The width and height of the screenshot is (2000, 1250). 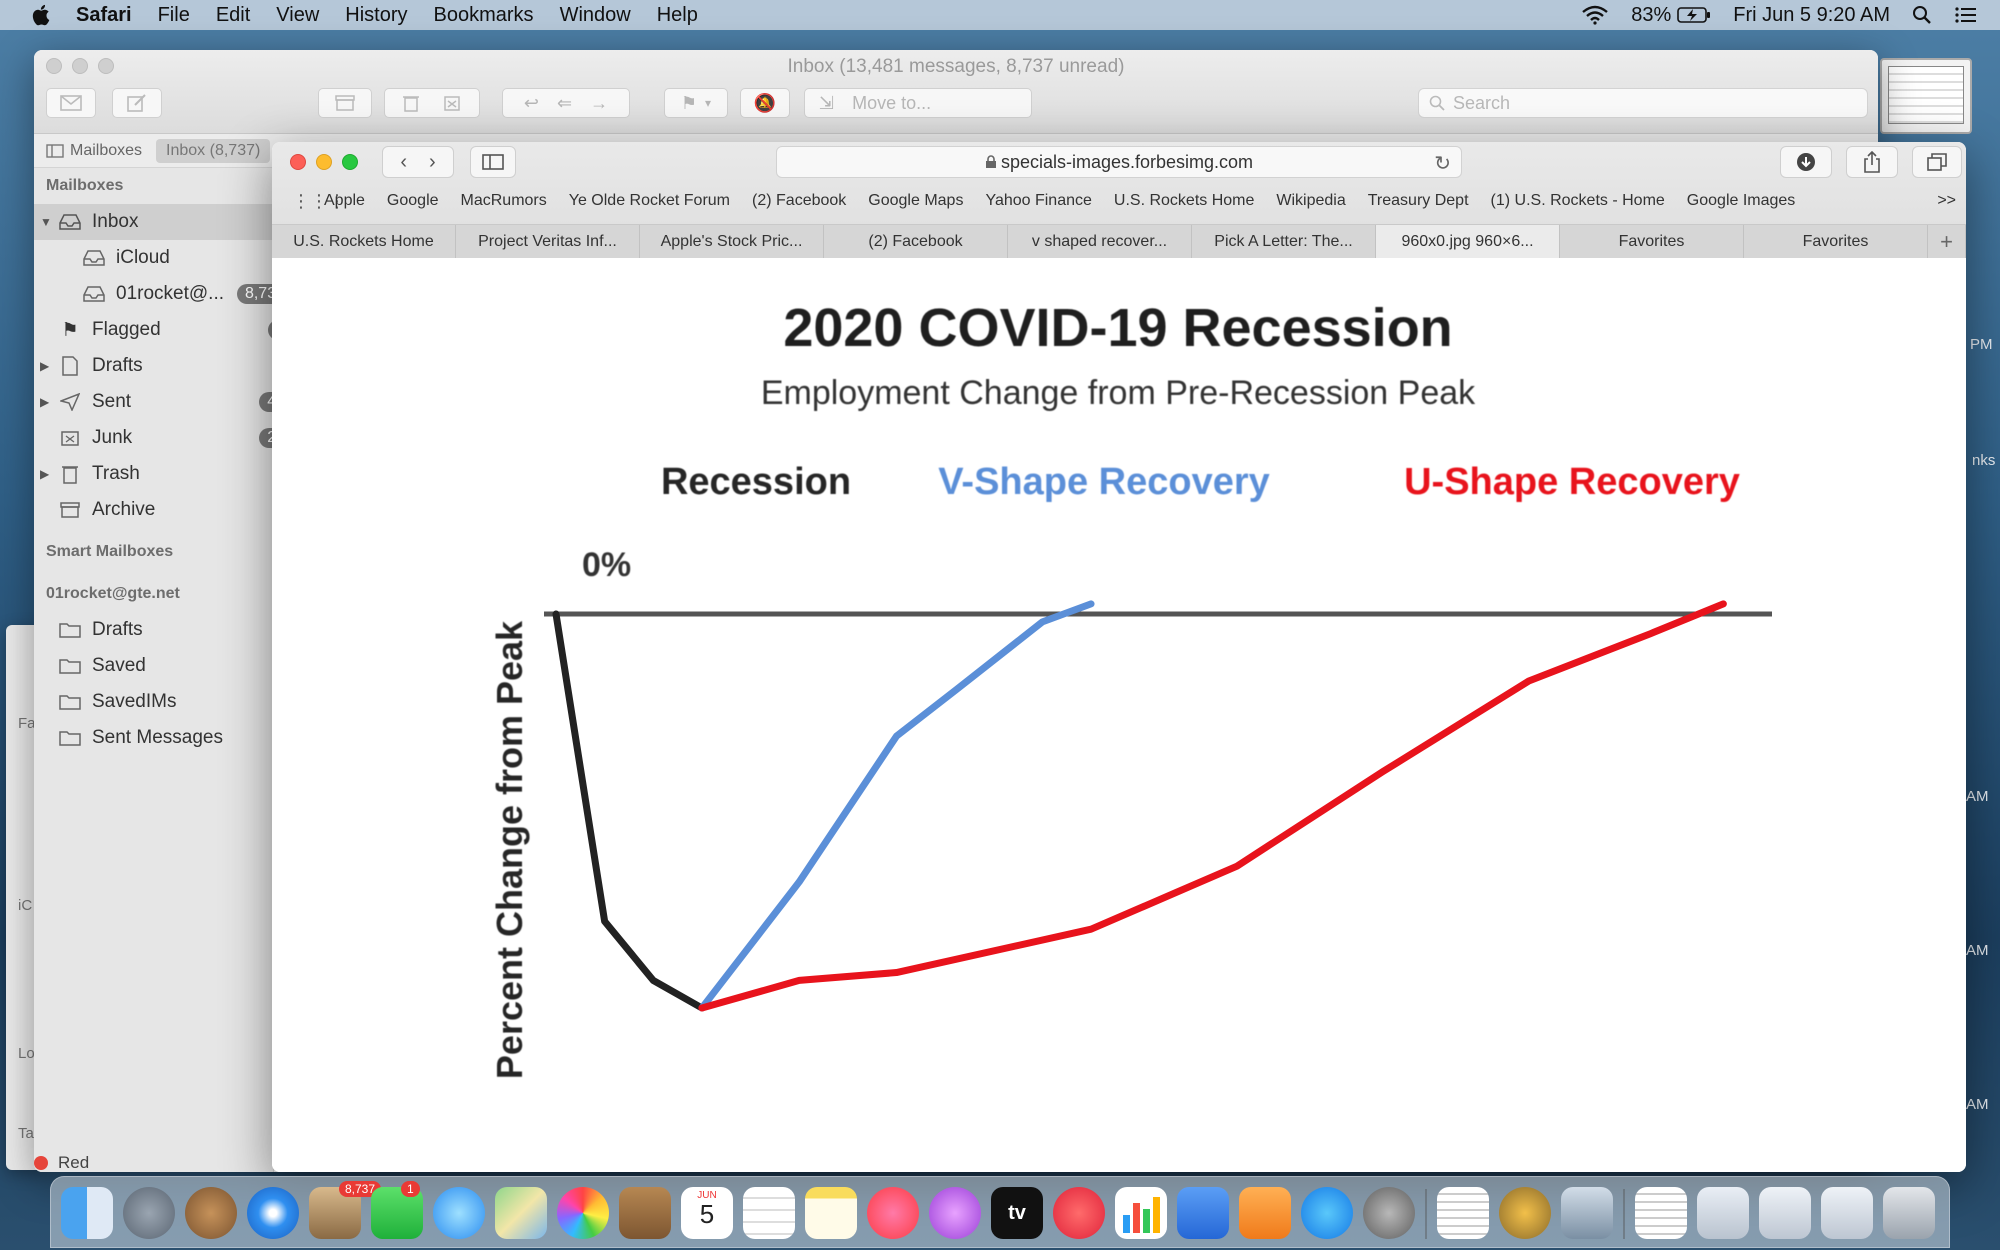 What do you see at coordinates (273, 1213) in the screenshot?
I see `safari-compass-icon` at bounding box center [273, 1213].